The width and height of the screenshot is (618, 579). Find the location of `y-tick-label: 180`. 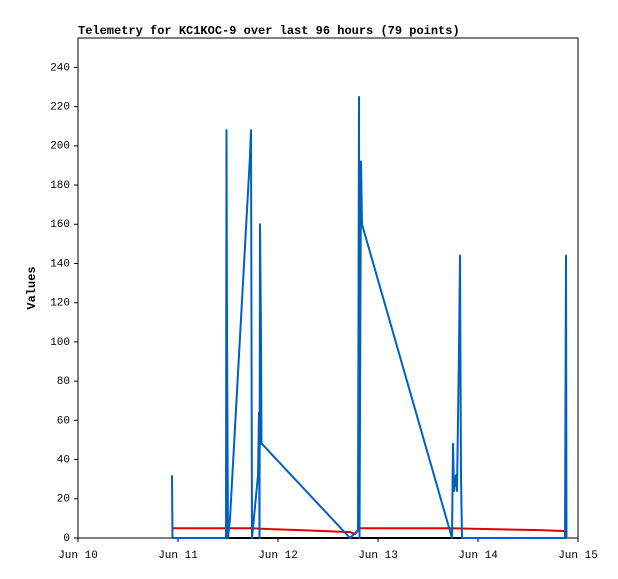

y-tick-label: 180 is located at coordinates (60, 186).